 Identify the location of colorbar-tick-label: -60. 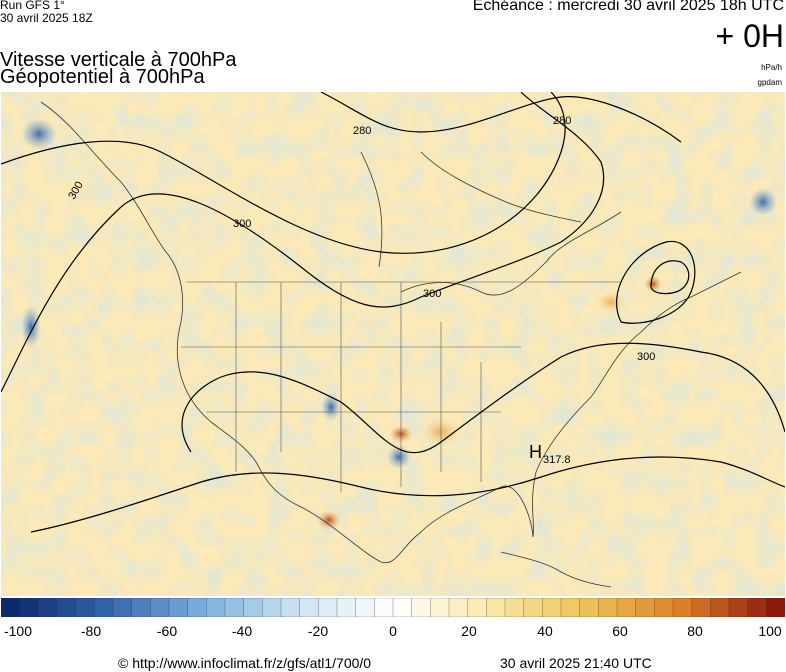
(167, 631).